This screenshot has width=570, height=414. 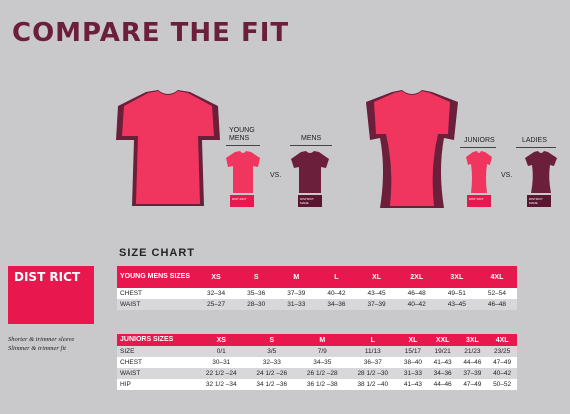 I want to click on table-header-label: YOUNG MENS SIZES, so click(x=156, y=277).